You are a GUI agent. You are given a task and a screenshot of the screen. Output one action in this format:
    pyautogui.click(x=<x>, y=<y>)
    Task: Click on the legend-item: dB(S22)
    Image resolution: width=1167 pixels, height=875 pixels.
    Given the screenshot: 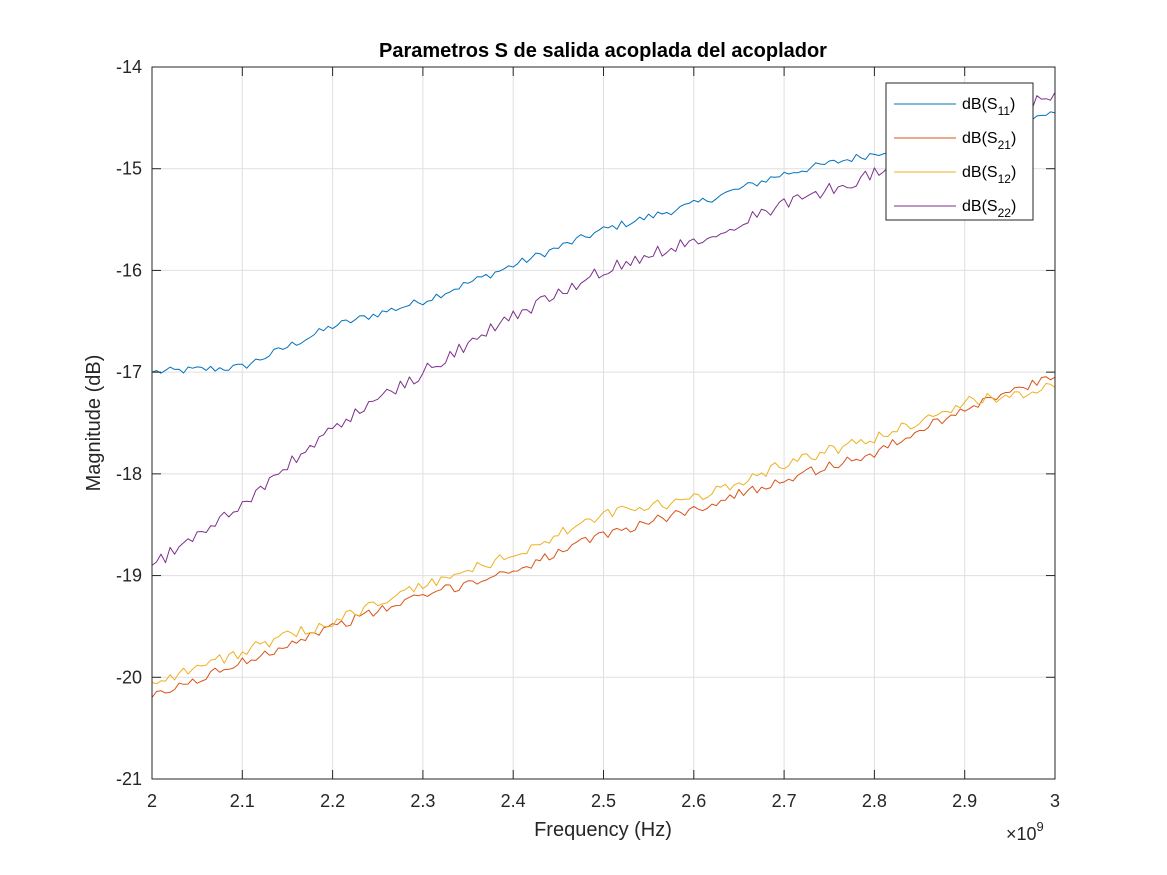 What is the action you would take?
    pyautogui.click(x=955, y=209)
    